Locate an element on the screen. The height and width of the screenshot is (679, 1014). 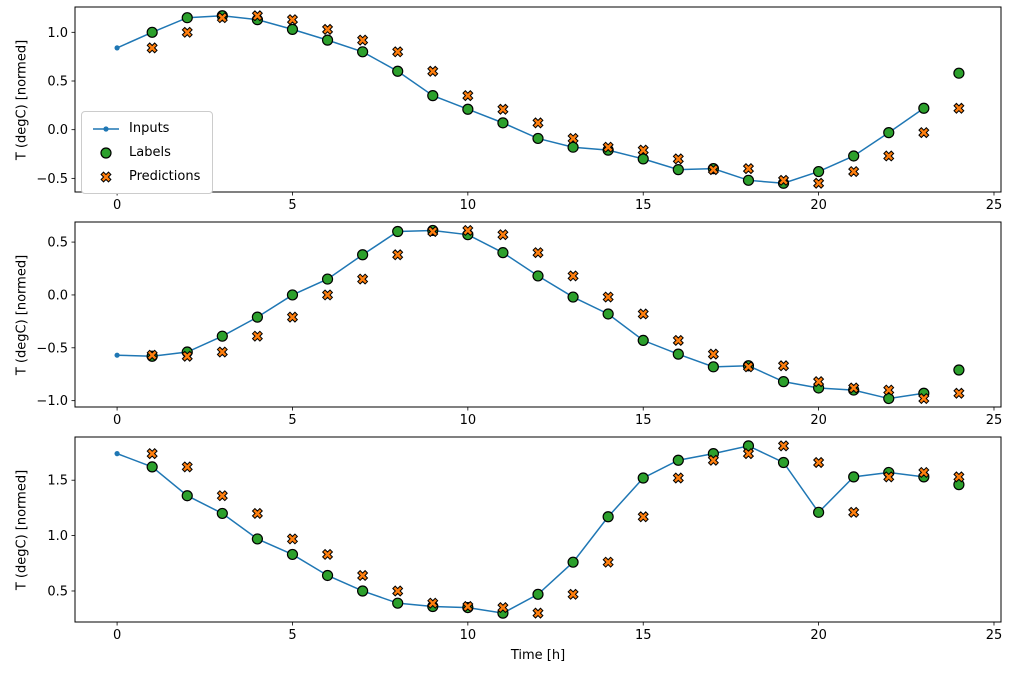
legend: Inputs Labels Predictions is located at coordinates (147, 152).